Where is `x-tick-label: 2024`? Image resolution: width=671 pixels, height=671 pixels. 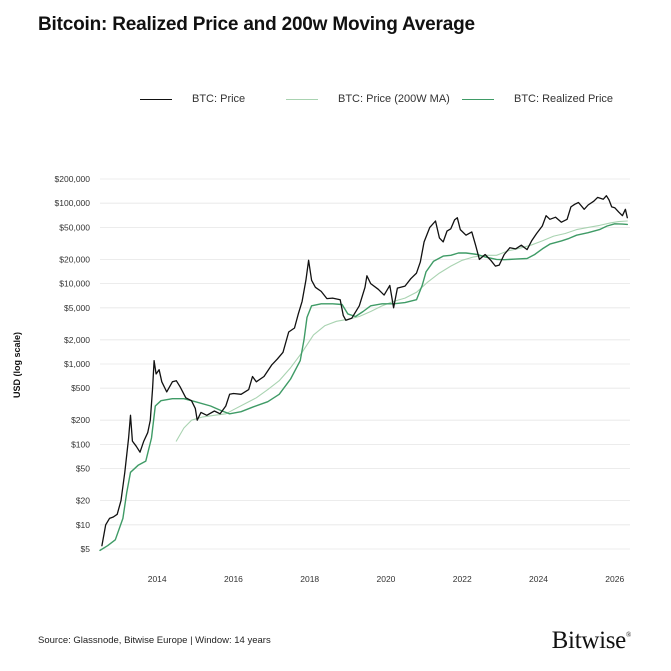
x-tick-label: 2024 is located at coordinates (538, 579).